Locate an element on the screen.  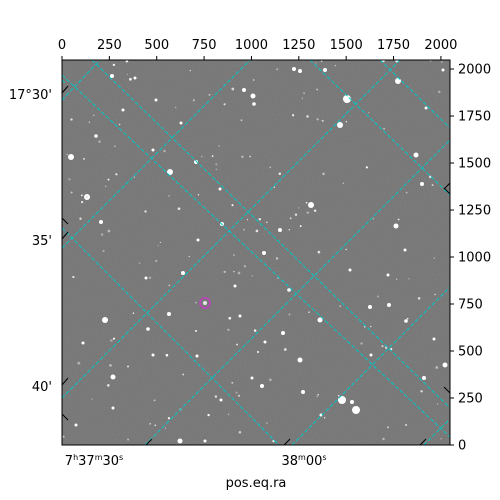
ra-label-1: 7h37m30s is located at coordinates (94, 461).